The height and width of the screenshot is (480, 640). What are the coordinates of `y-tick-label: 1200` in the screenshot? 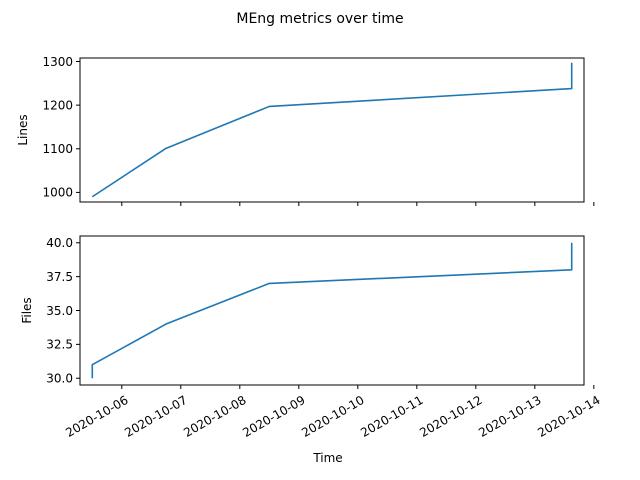 It's located at (57, 105).